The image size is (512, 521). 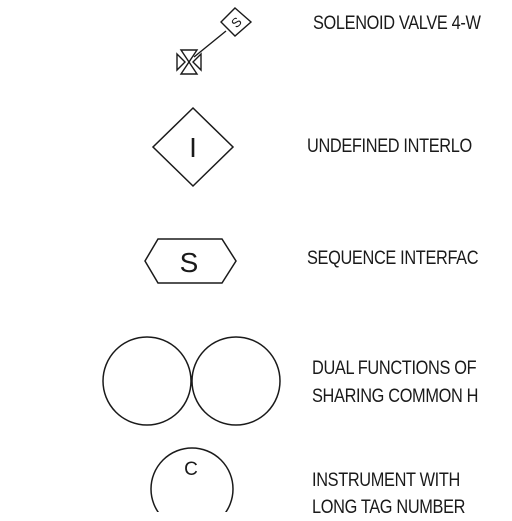 I want to click on sequence-glyph: S, so click(x=189, y=262).